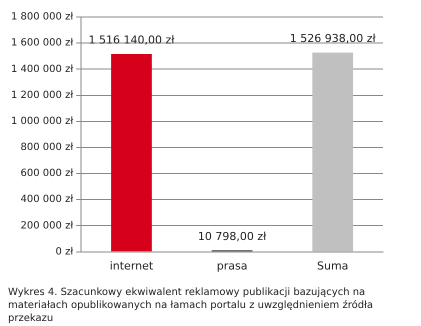  I want to click on y-tick-label: 200 000 zł, so click(47, 226).